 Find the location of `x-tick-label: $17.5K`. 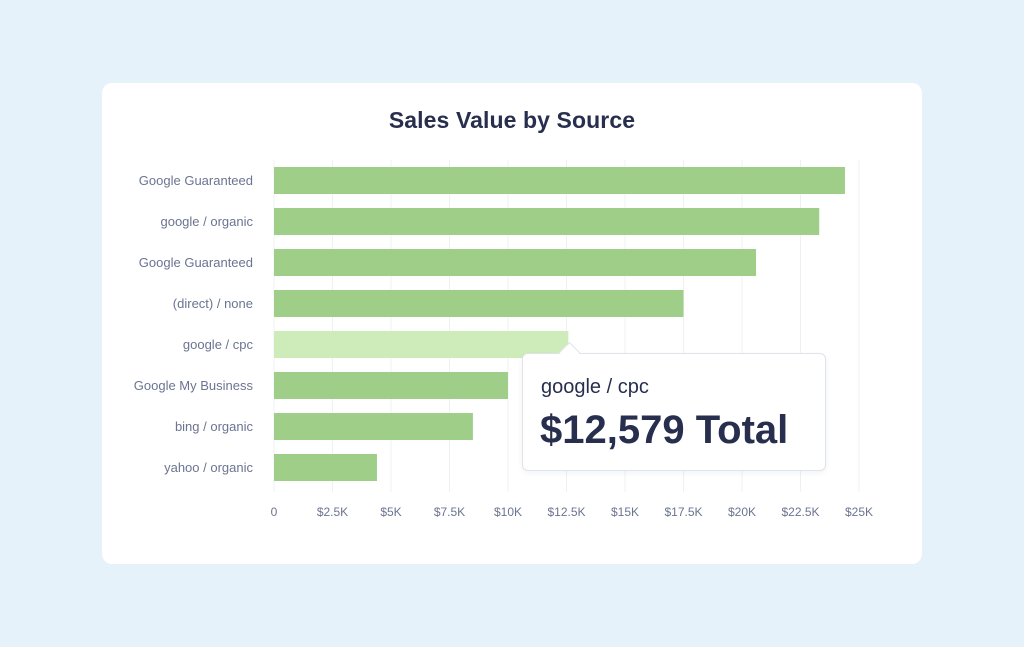

x-tick-label: $17.5K is located at coordinates (683, 512).